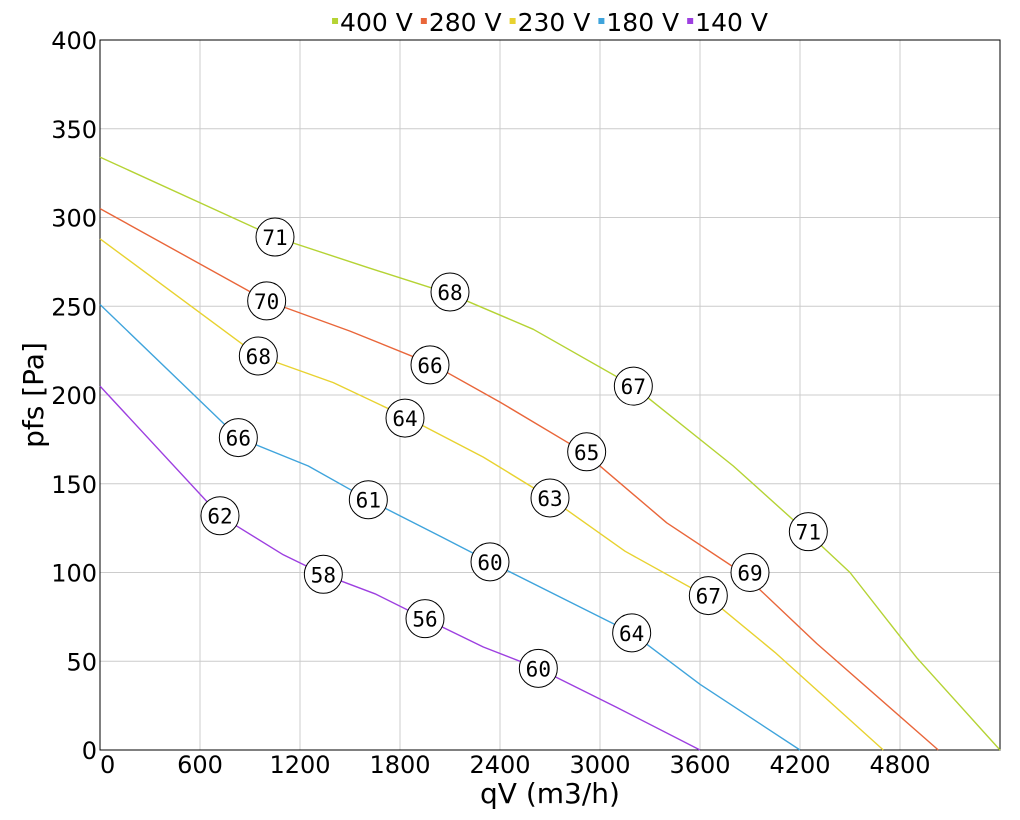  Describe the element at coordinates (81, 662) in the screenshot. I see `y-tick-label: 50` at that location.